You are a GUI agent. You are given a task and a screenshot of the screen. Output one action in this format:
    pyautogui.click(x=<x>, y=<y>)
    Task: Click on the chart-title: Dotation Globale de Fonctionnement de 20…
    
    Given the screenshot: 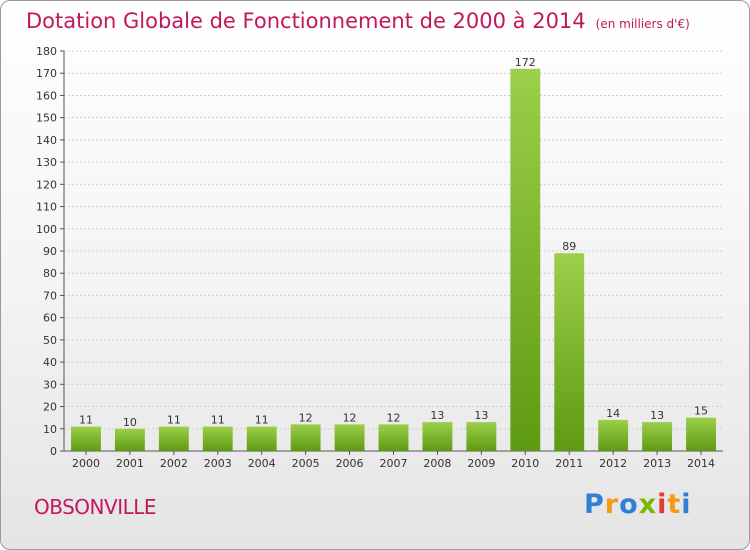 What is the action you would take?
    pyautogui.click(x=358, y=21)
    